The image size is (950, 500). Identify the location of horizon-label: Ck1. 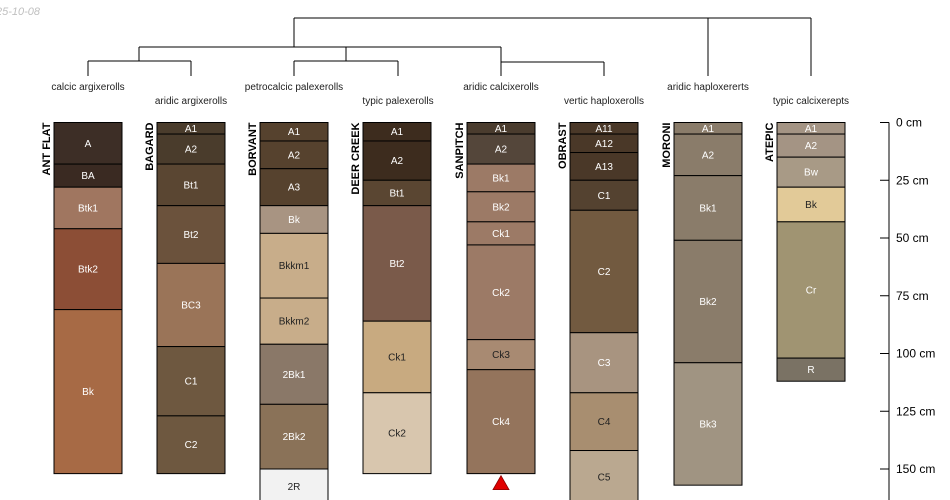
(397, 357).